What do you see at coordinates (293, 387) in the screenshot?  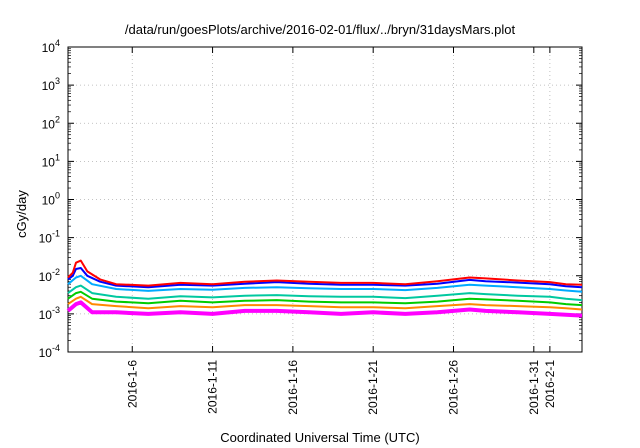 I see `x-tick-label: 2016-1-16` at bounding box center [293, 387].